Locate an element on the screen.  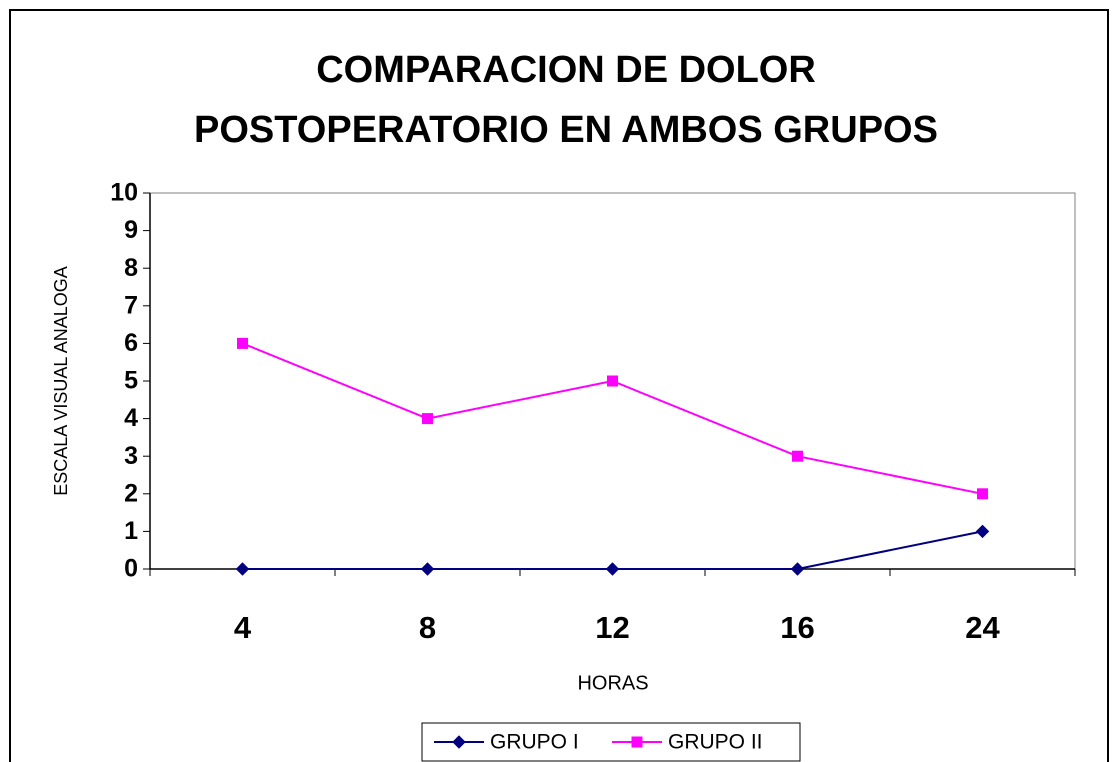
chart-title: POSTOPERATORIO EN AMBOS GRUPOS is located at coordinates (566, 130).